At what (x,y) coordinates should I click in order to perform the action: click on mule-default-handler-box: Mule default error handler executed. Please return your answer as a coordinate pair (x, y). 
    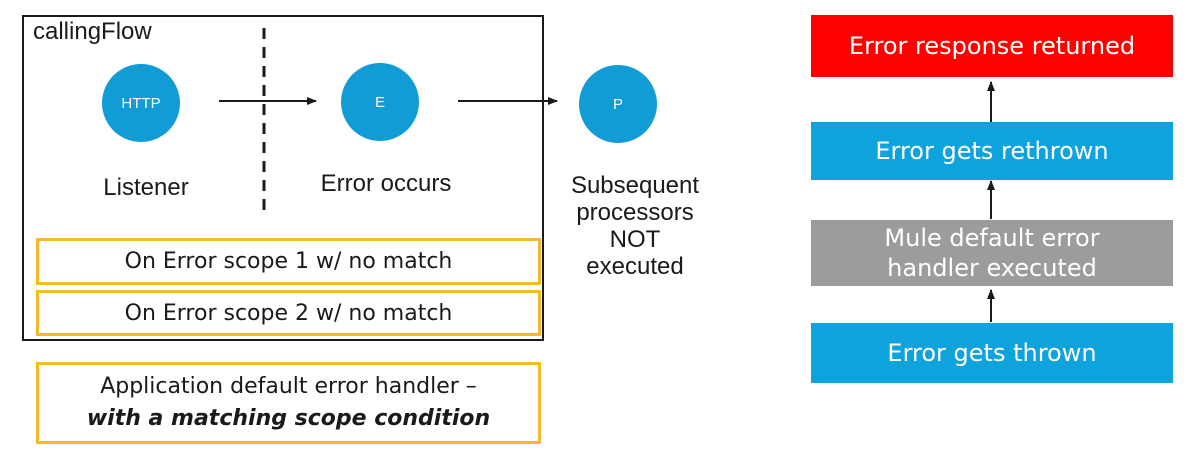
    Looking at the image, I should click on (992, 253).